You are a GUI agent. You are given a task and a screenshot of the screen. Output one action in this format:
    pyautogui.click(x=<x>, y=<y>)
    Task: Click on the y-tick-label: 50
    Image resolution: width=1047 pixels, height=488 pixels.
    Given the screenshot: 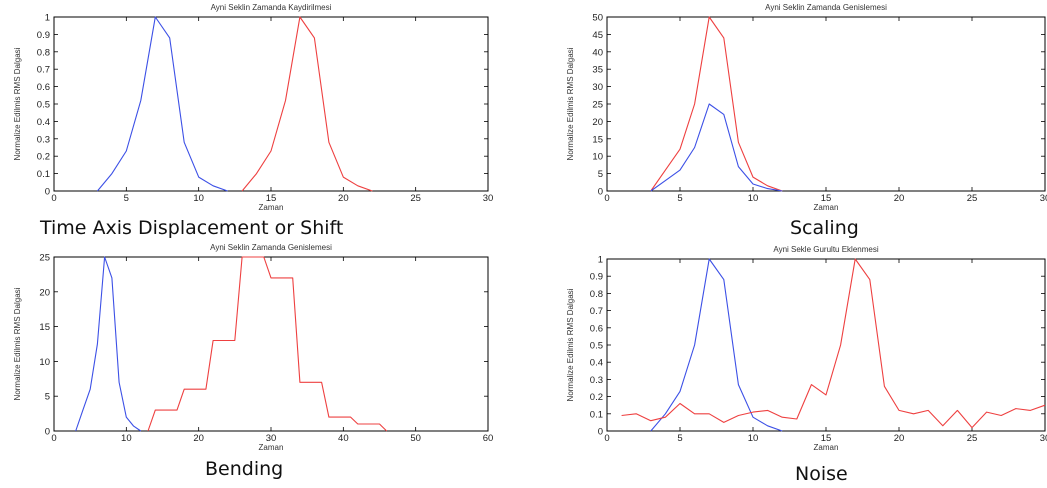 What is the action you would take?
    pyautogui.click(x=597, y=18)
    